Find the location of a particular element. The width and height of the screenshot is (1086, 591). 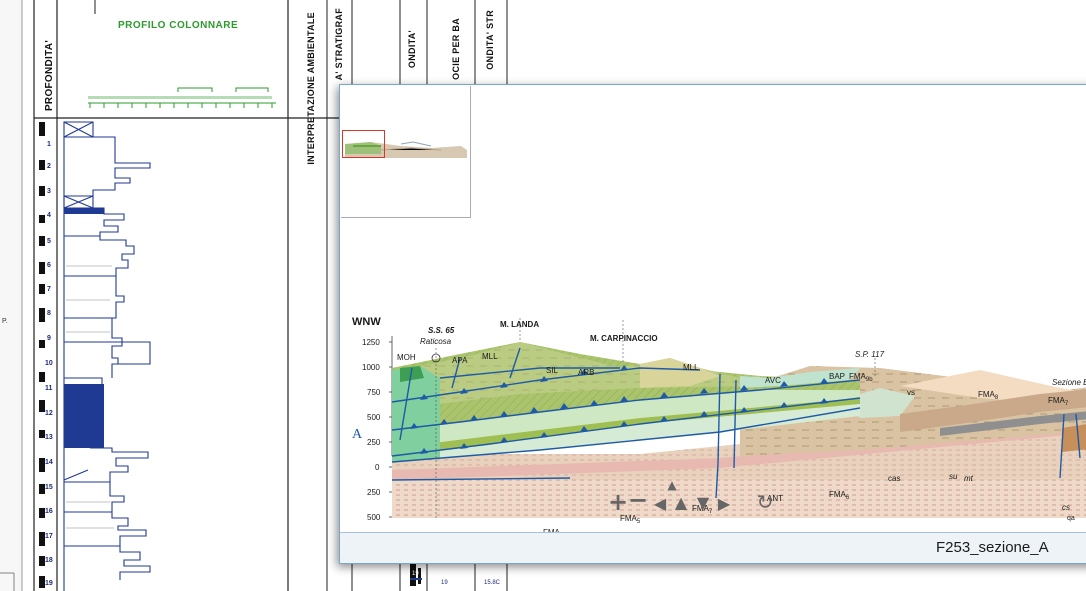

unit-label: qa is located at coordinates (1071, 518).